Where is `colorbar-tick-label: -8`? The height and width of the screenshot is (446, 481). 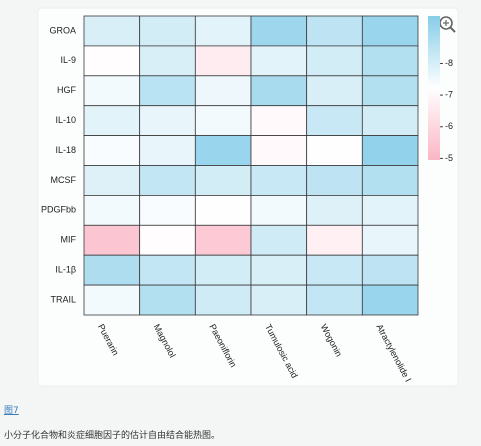 colorbar-tick-label: -8 is located at coordinates (449, 63).